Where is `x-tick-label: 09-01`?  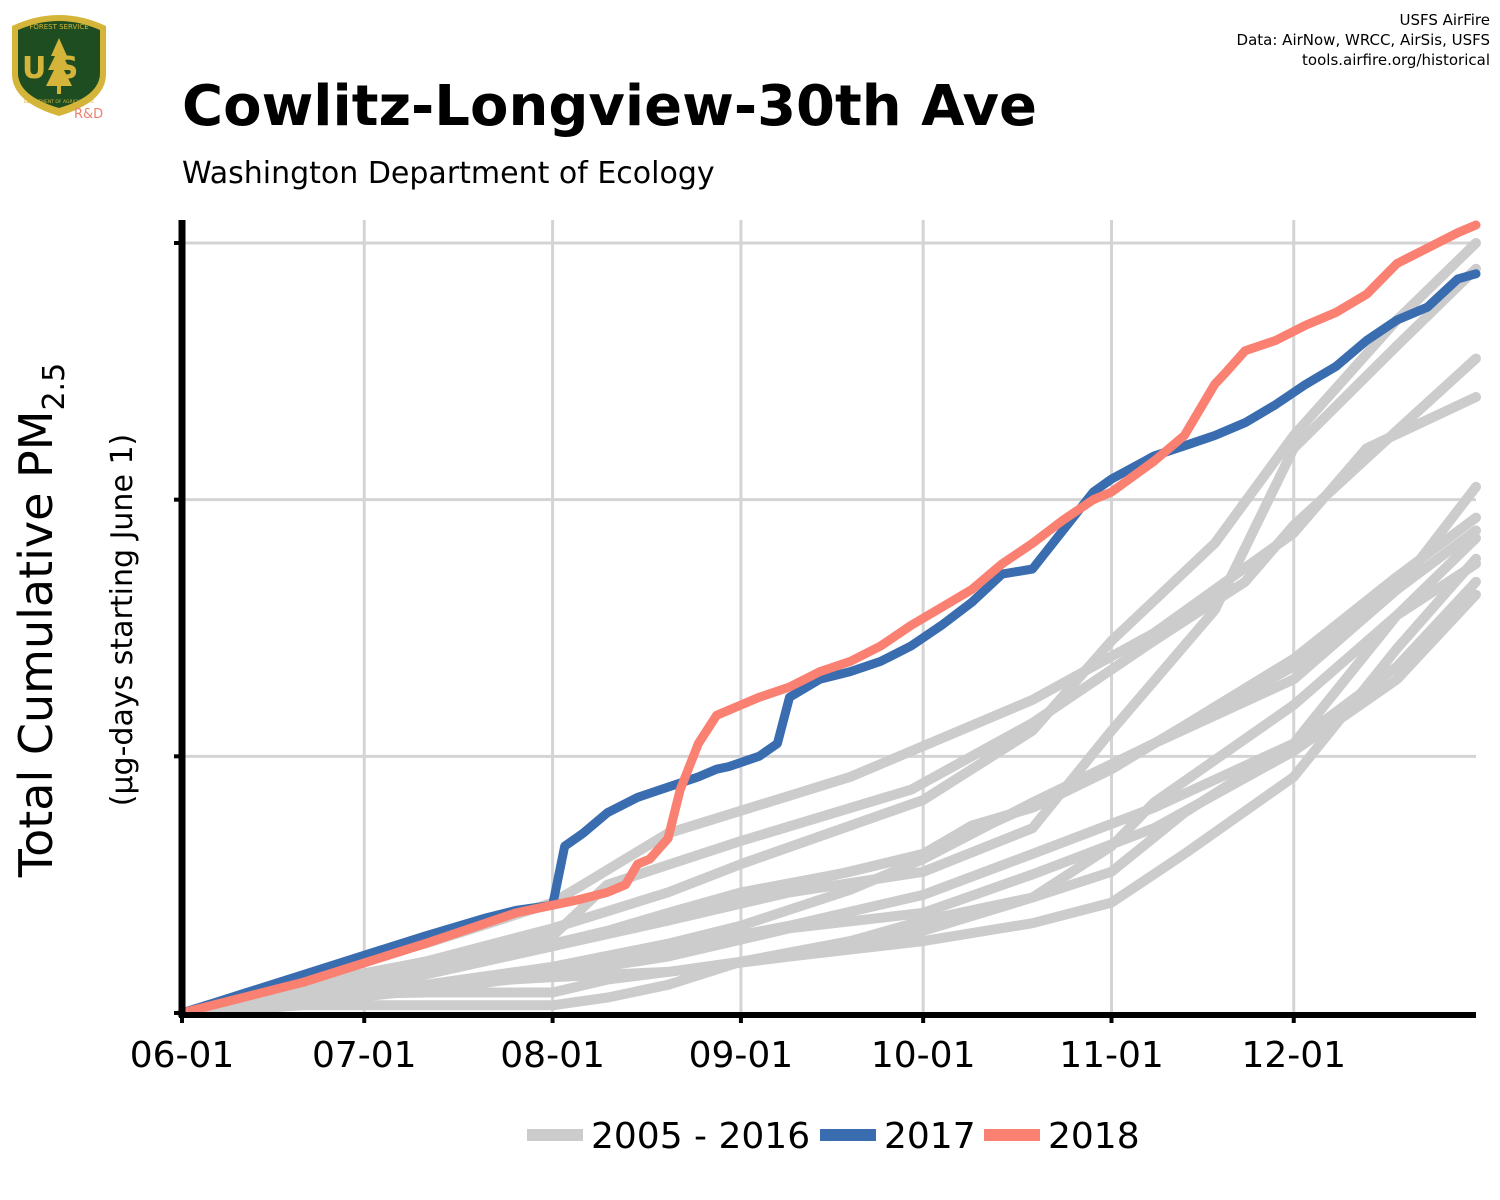 x-tick-label: 09-01 is located at coordinates (741, 1055).